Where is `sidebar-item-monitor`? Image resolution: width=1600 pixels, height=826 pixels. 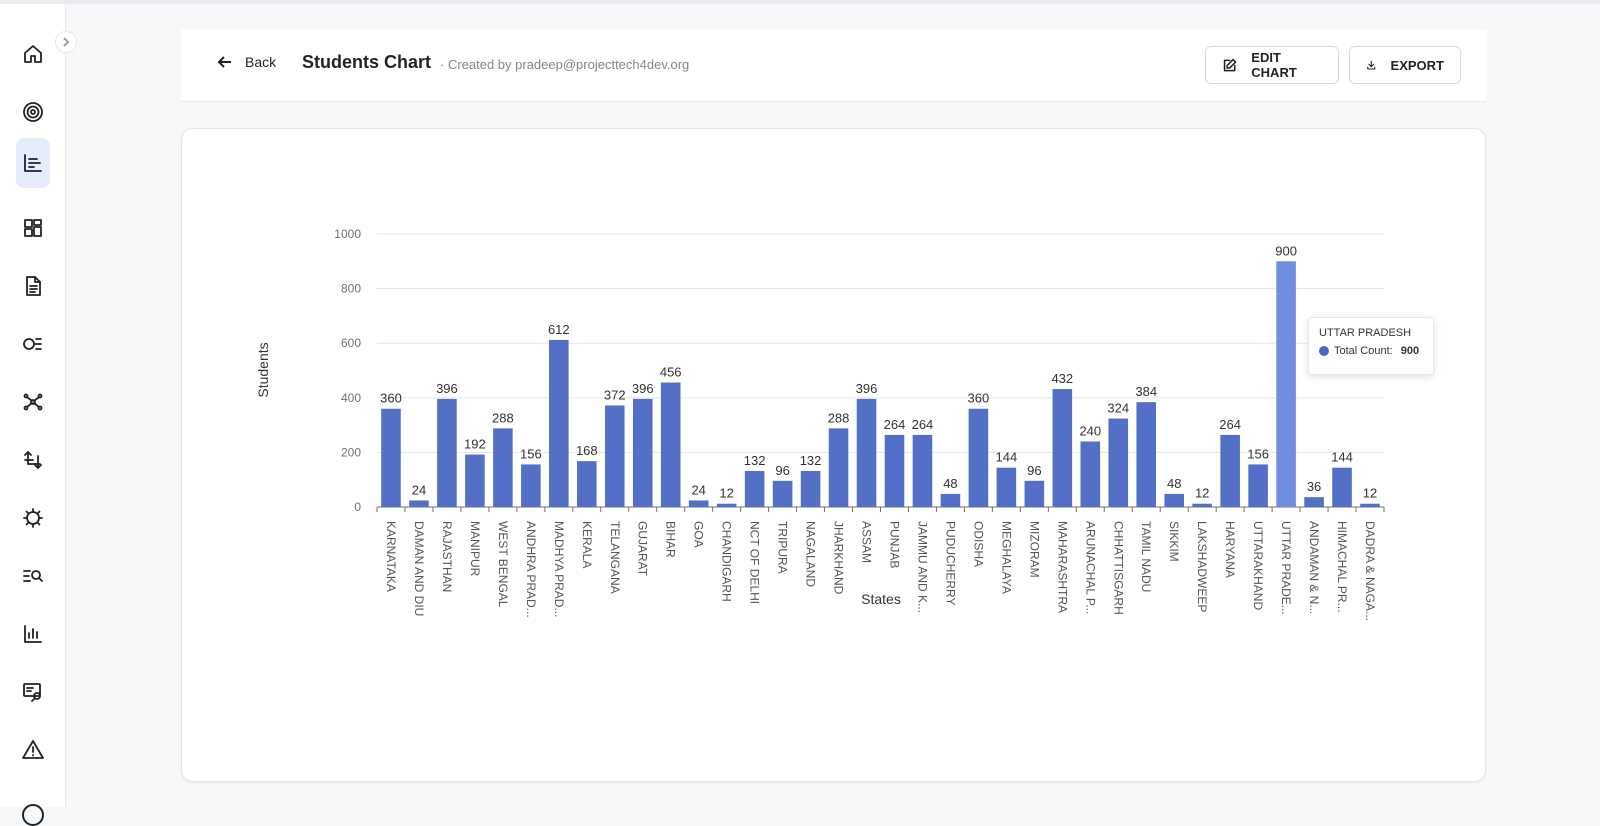
sidebar-item-monitor is located at coordinates (33, 692).